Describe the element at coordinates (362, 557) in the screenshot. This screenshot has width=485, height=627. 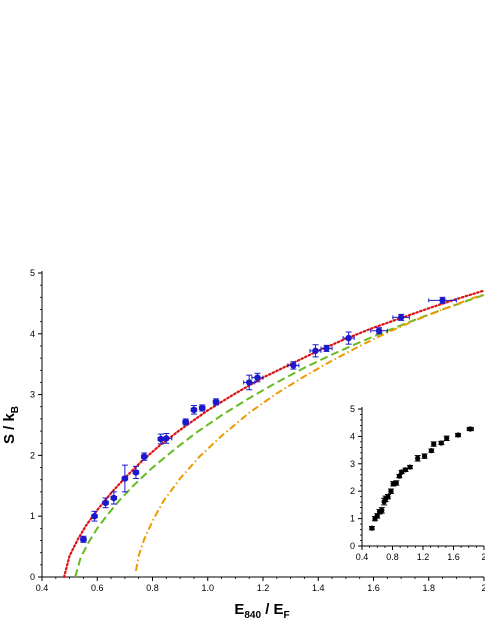
I see `inset-x-tick-label: 0.4` at that location.